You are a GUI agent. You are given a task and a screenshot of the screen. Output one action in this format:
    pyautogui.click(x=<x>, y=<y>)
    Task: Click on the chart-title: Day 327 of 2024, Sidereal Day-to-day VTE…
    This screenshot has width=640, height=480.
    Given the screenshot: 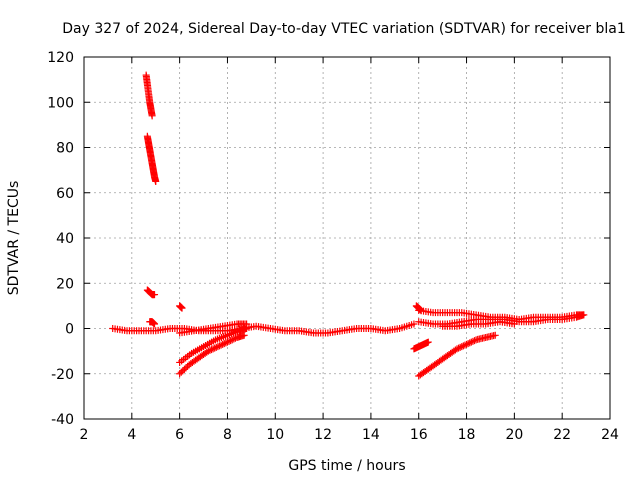 What is the action you would take?
    pyautogui.click(x=343, y=29)
    